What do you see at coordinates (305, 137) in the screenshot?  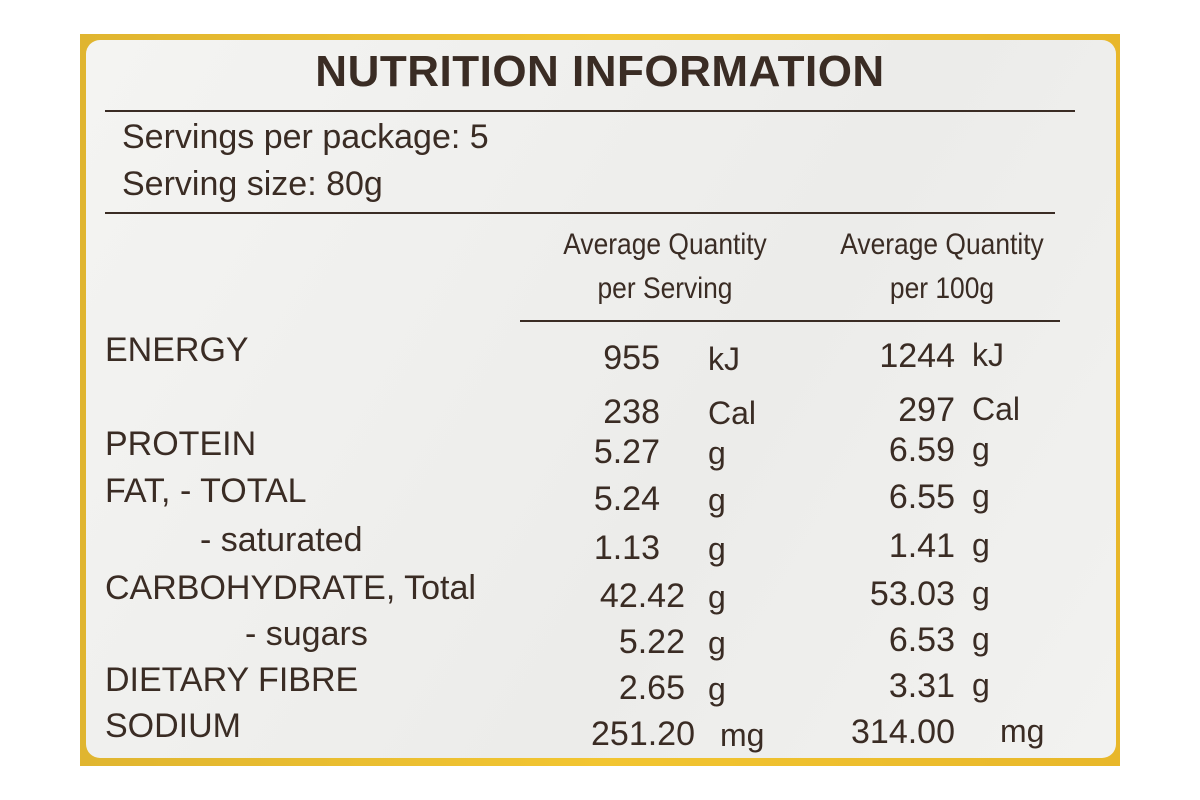 I see `serving-info: Servings per package: 5` at bounding box center [305, 137].